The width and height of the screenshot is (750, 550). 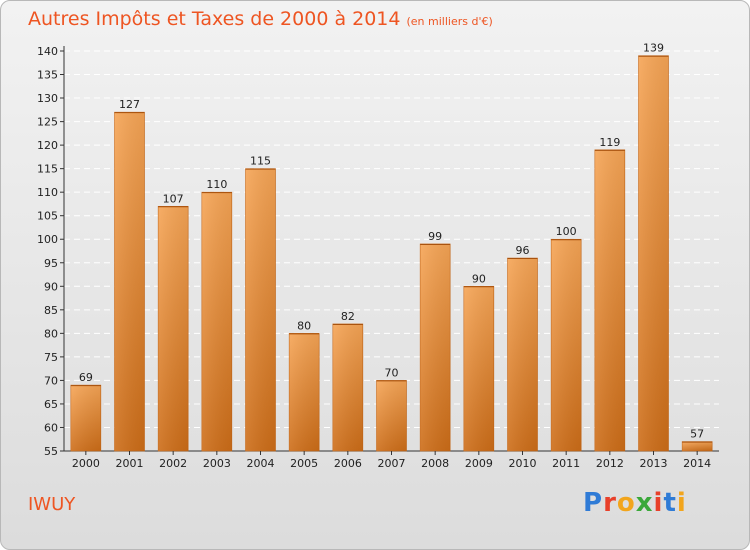 I want to click on x-tick-label-2012: 2012, so click(x=610, y=463).